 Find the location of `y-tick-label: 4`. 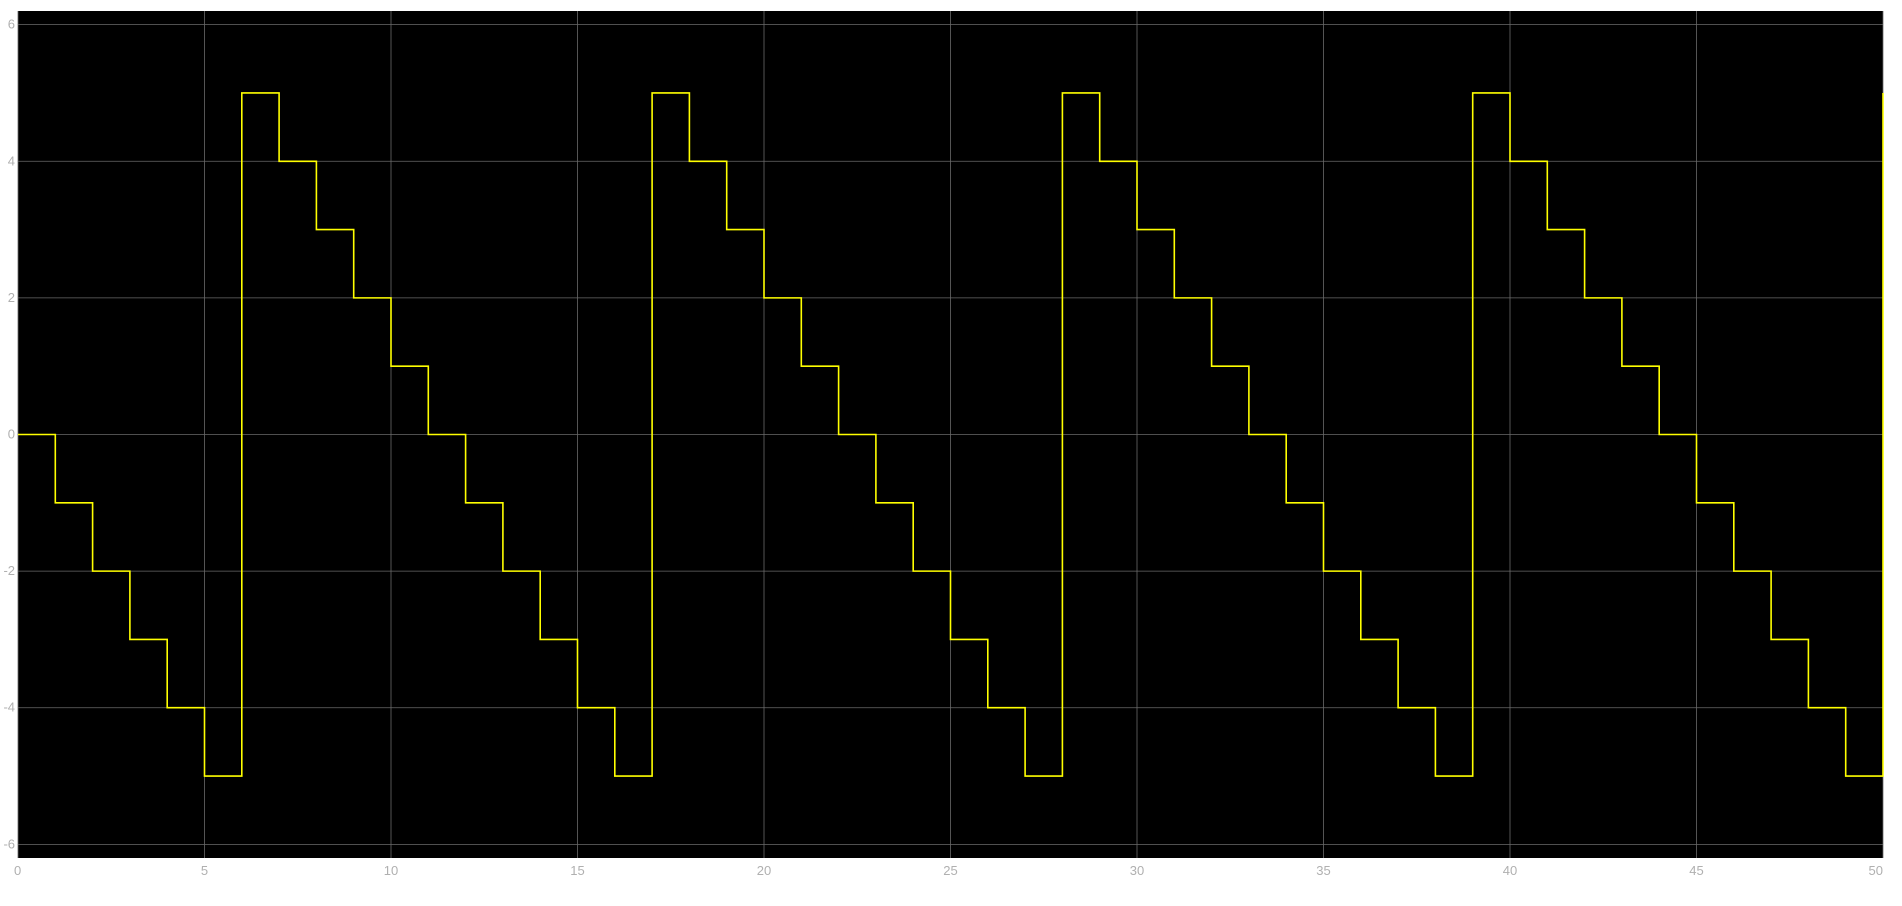

y-tick-label: 4 is located at coordinates (11, 160).